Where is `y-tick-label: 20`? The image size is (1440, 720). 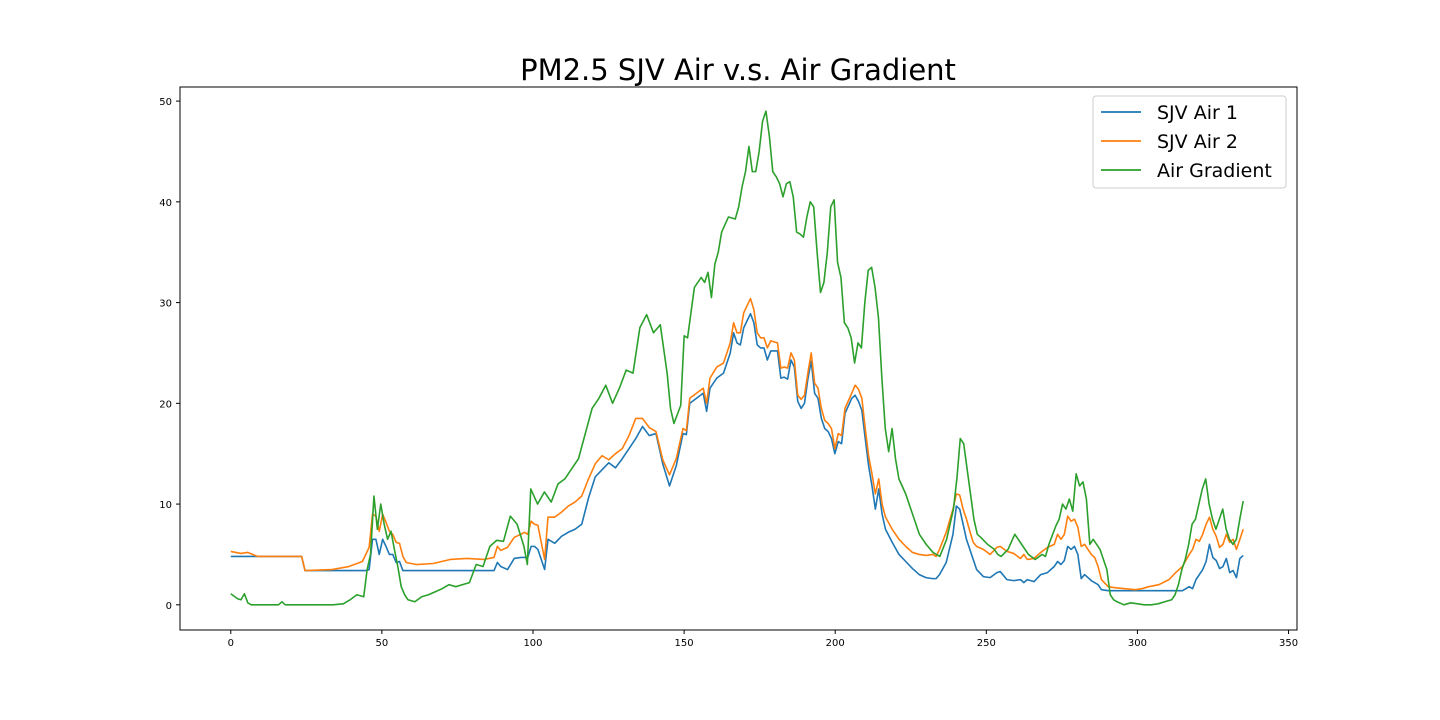
y-tick-label: 20 is located at coordinates (165, 404).